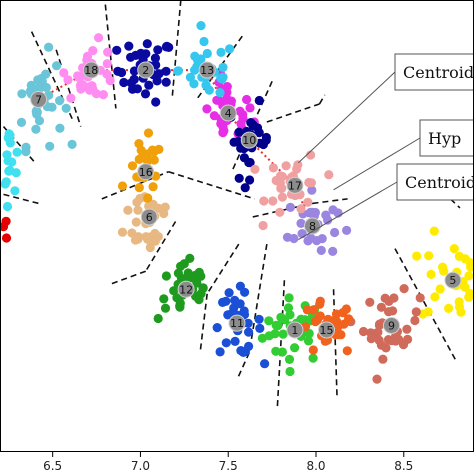 Image resolution: width=474 pixels, height=474 pixels. Describe the element at coordinates (435, 182) in the screenshot. I see `callout-box` at that location.